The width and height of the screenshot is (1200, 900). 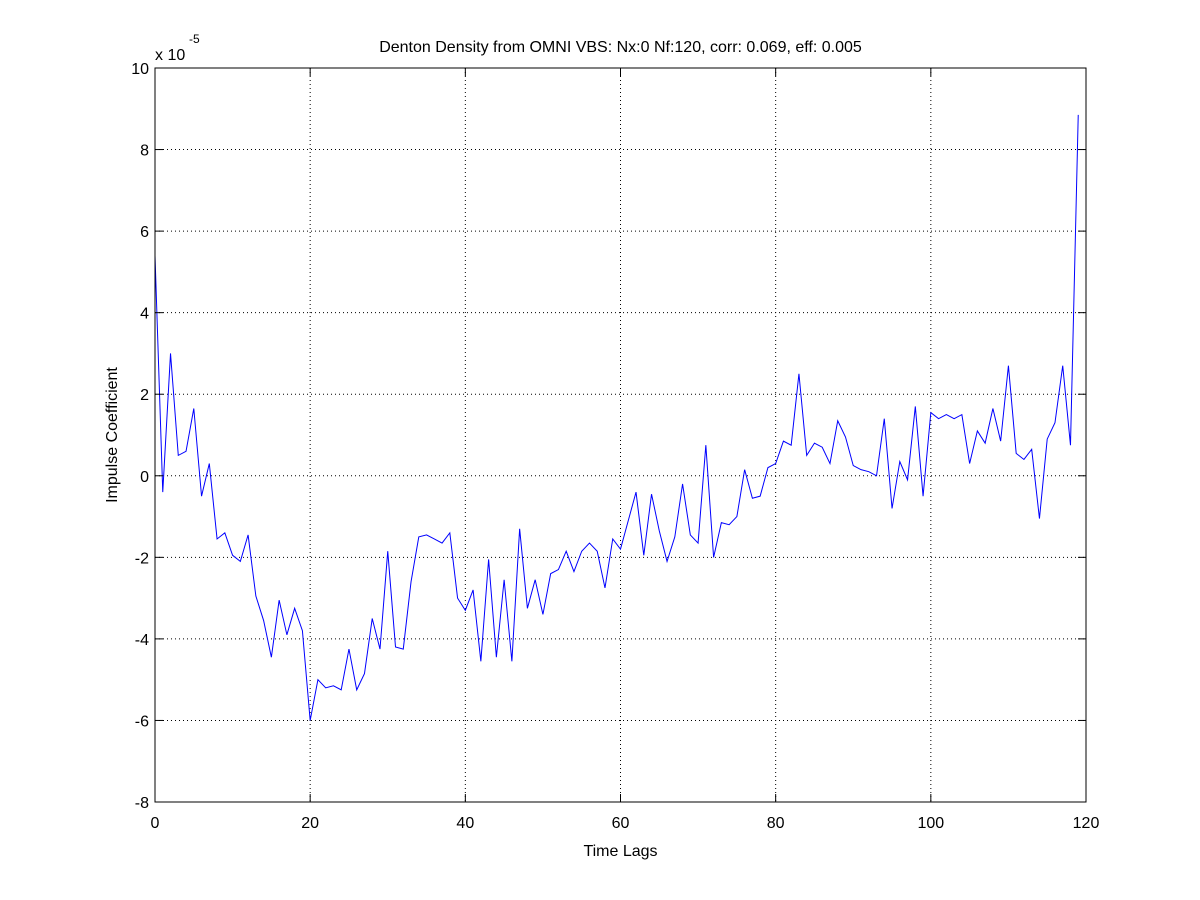 What do you see at coordinates (142, 558) in the screenshot?
I see `y-tick-label: -2` at bounding box center [142, 558].